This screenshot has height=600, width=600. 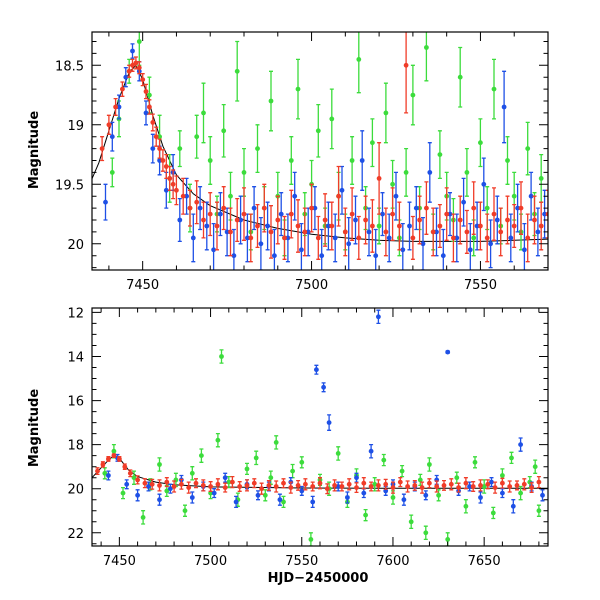 What do you see at coordinates (301, 561) in the screenshot?
I see `bottom-x-tick-label: 7550` at bounding box center [301, 561].